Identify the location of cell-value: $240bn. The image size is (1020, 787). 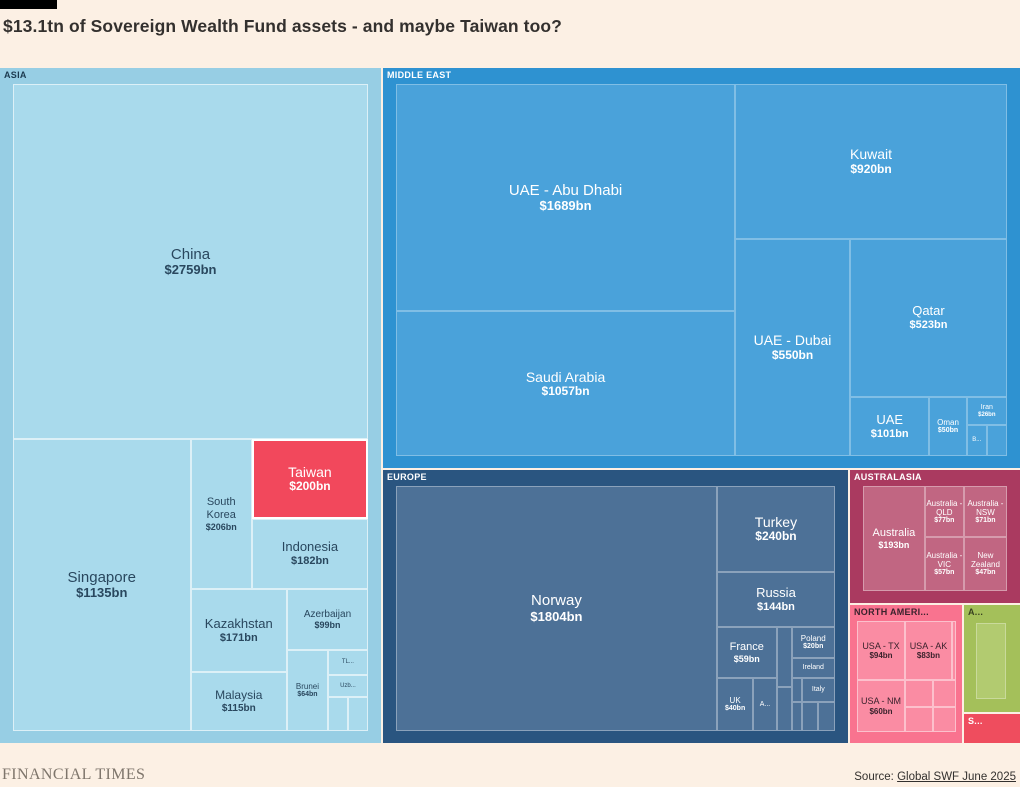
(776, 535).